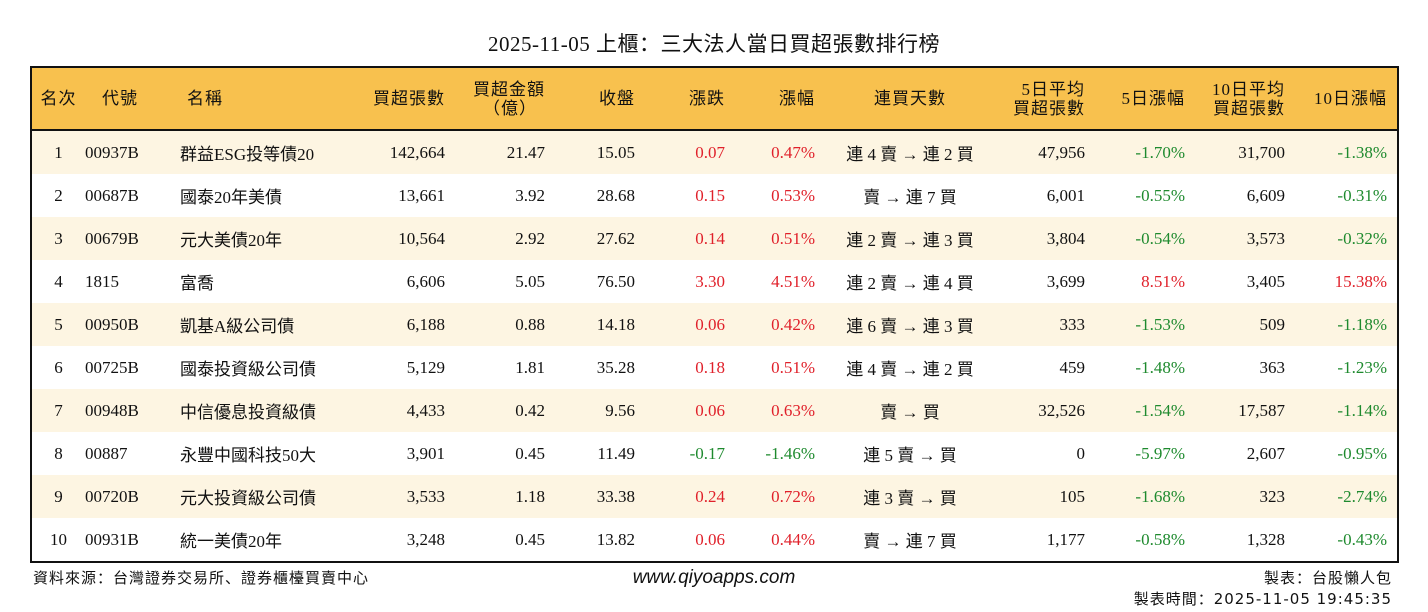 The height and width of the screenshot is (612, 1428). I want to click on cell-pct5: -0.58%, so click(1160, 539).